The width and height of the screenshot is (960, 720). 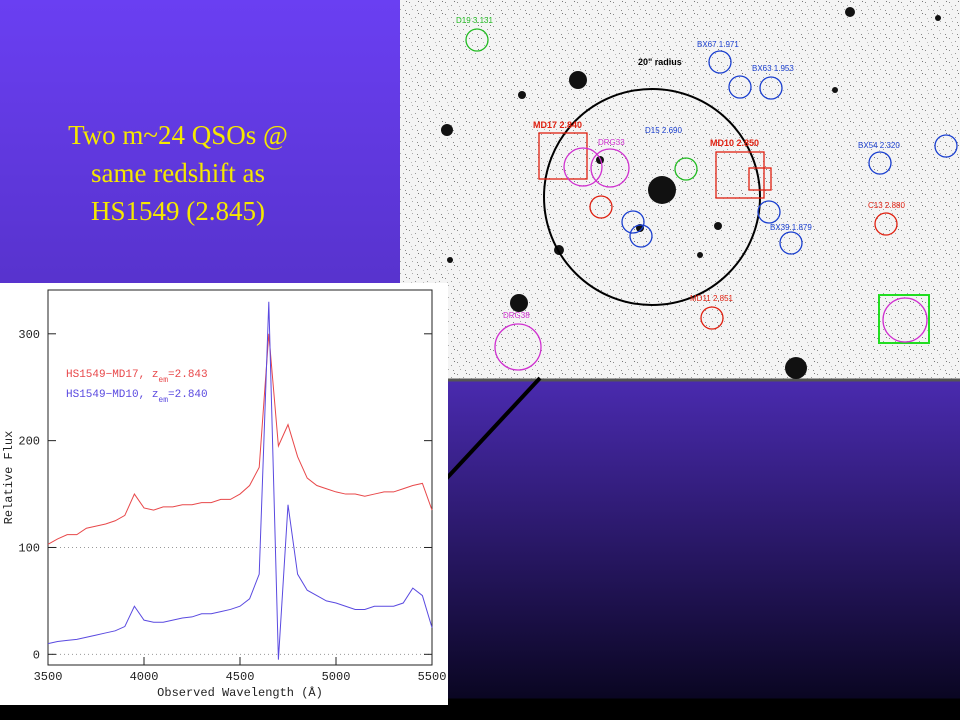 What do you see at coordinates (712, 298) in the screenshot?
I see `image-label: MD11 2.851` at bounding box center [712, 298].